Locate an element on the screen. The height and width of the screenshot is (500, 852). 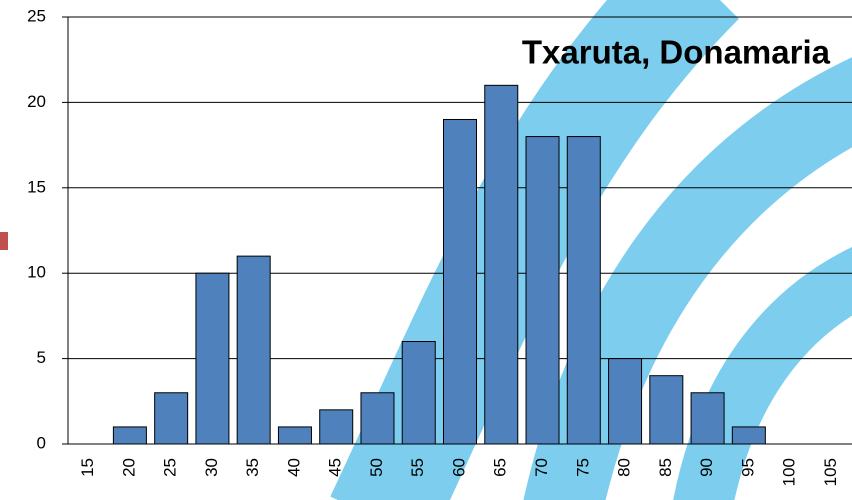
x-tick-label: 80 is located at coordinates (624, 467).